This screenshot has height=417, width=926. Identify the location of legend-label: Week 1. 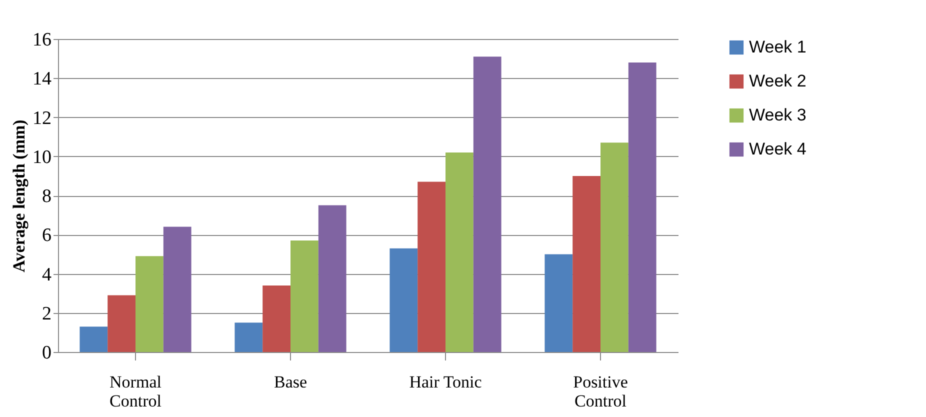
(777, 47).